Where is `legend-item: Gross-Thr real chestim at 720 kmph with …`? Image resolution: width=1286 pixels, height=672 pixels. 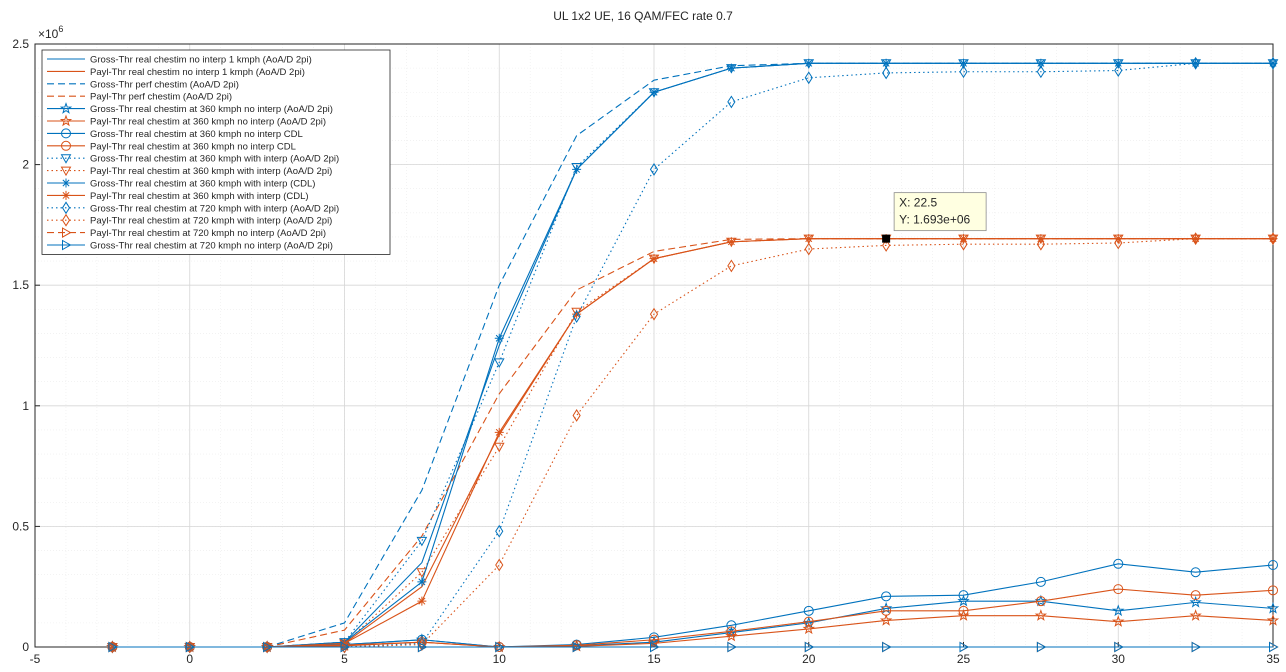 legend-item: Gross-Thr real chestim at 720 kmph with … is located at coordinates (193, 207).